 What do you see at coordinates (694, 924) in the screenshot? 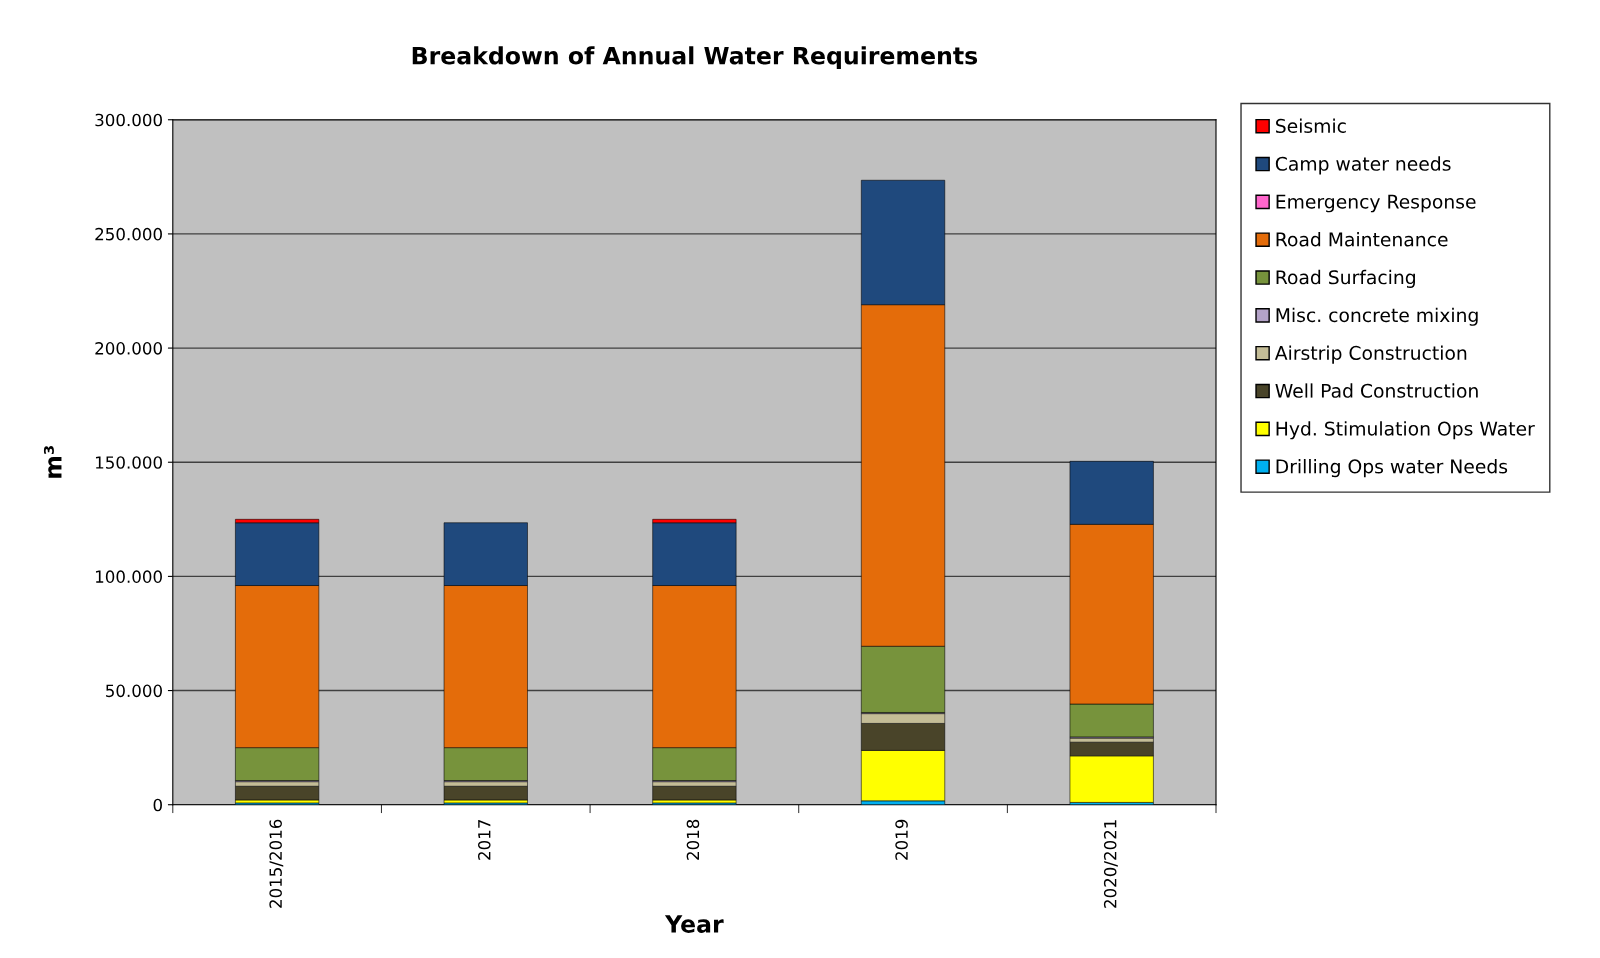
I see `x-axis-title: Year` at bounding box center [694, 924].